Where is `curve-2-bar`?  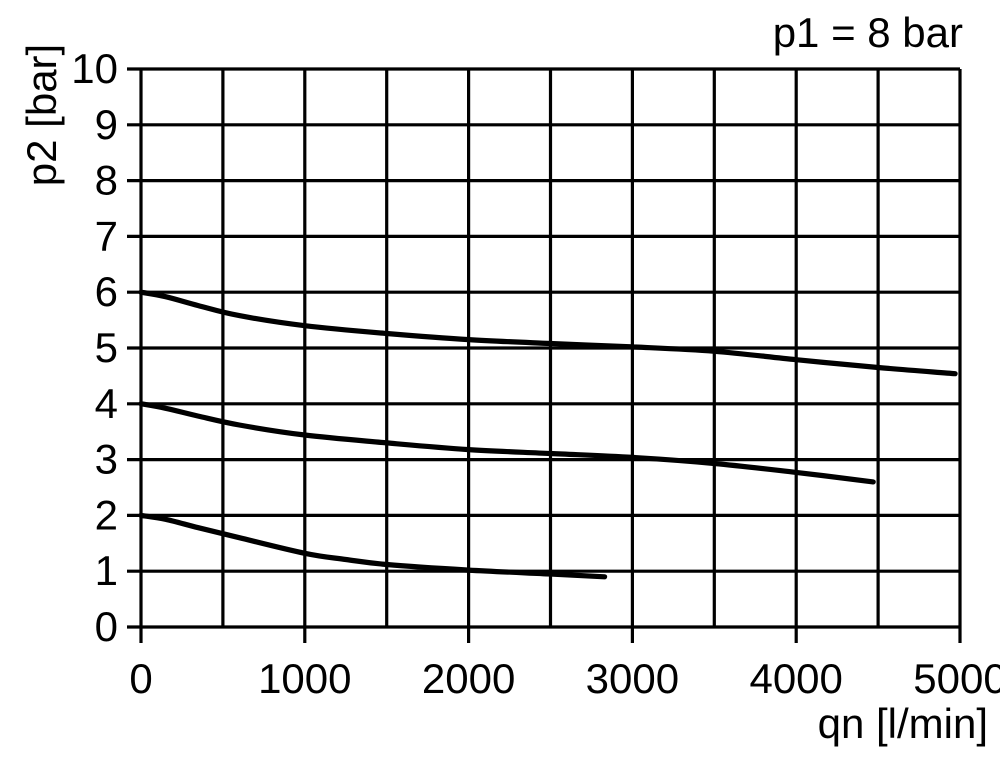 curve-2-bar is located at coordinates (373, 546).